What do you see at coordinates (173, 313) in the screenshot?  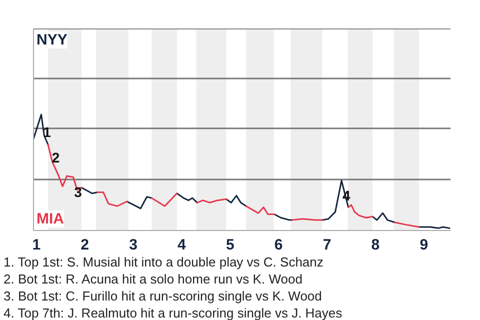 I see `text: 4. Top 7th: J. Realmuto hit a run-scoring single vs J. Hayes` at bounding box center [173, 313].